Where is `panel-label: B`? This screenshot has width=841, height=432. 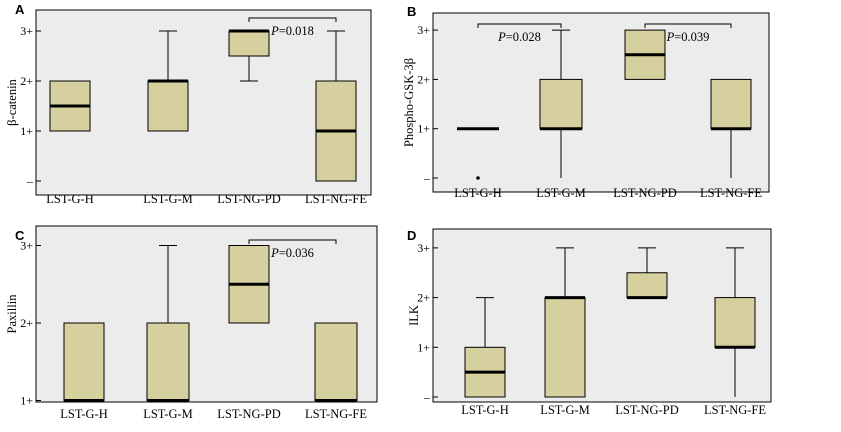 panel-label: B is located at coordinates (411, 11).